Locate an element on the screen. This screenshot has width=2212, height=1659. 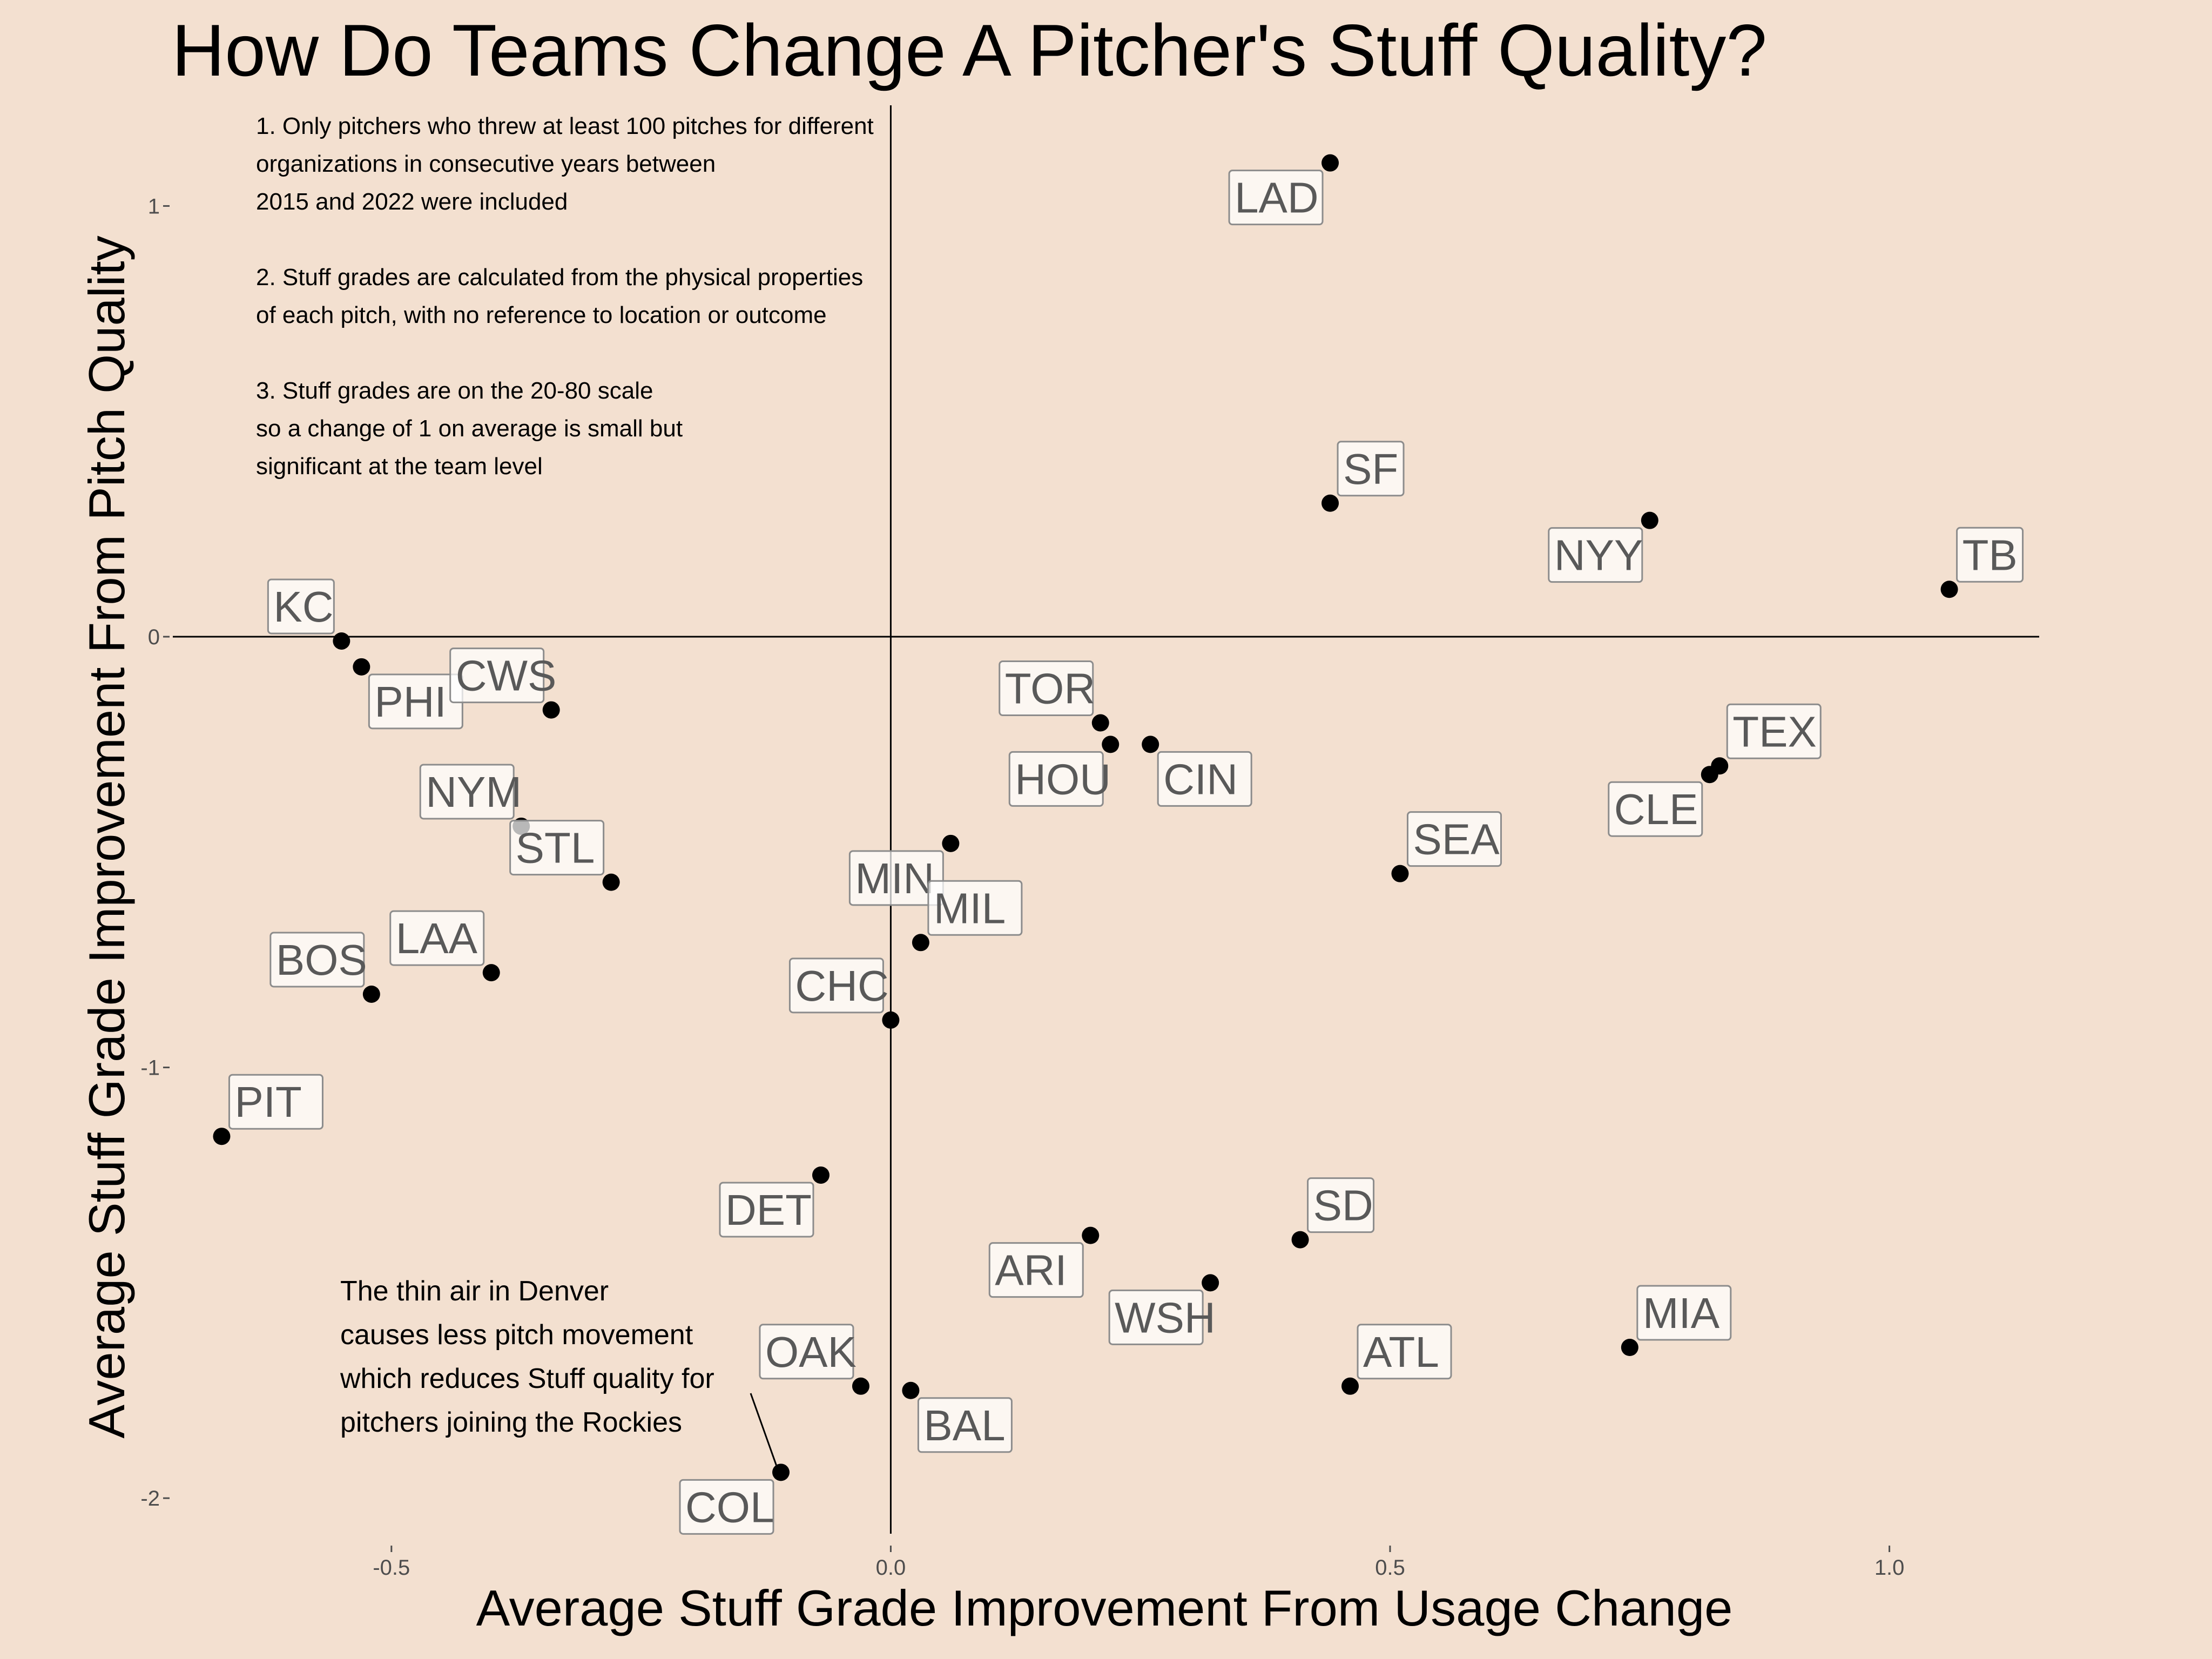
point-cws is located at coordinates (551, 710).